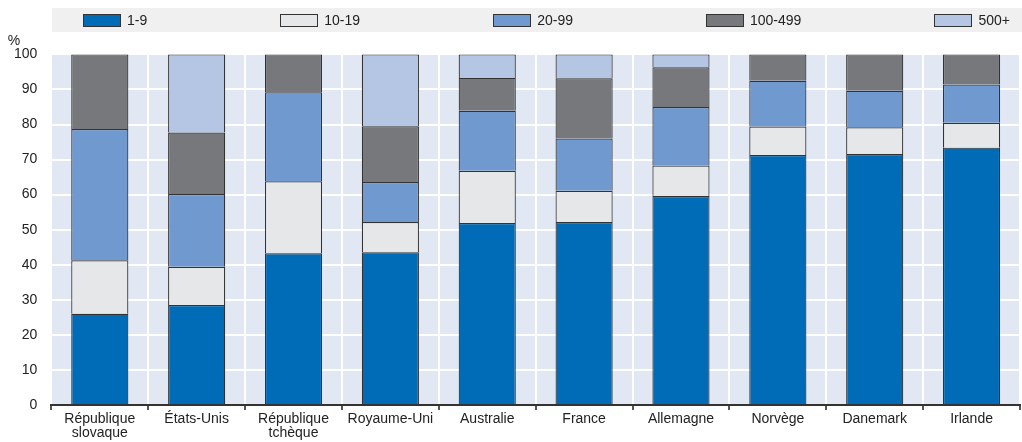 Image resolution: width=1022 pixels, height=442 pixels. Describe the element at coordinates (342, 20) in the screenshot. I see `legend-label: 10-19` at that location.